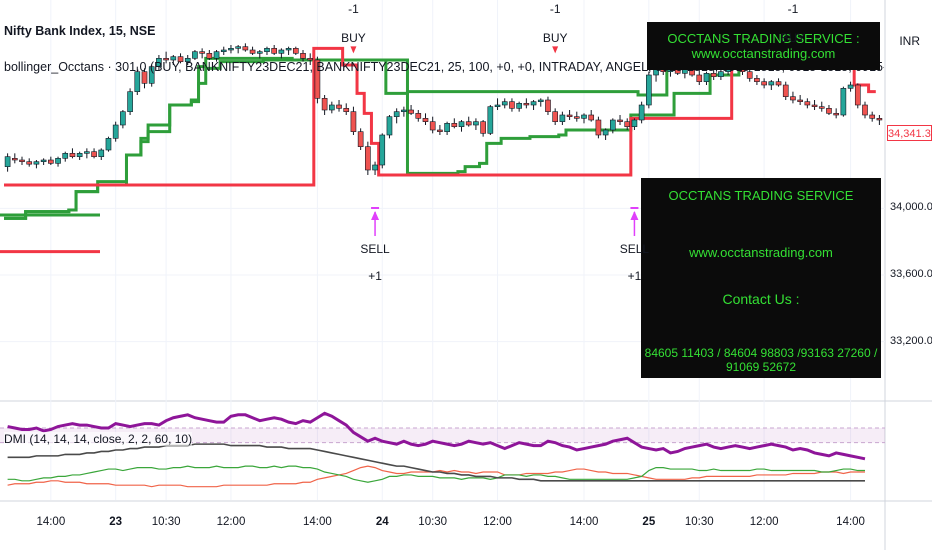  What do you see at coordinates (911, 207) in the screenshot?
I see `y-tick-label: 34,000.00` at bounding box center [911, 207].